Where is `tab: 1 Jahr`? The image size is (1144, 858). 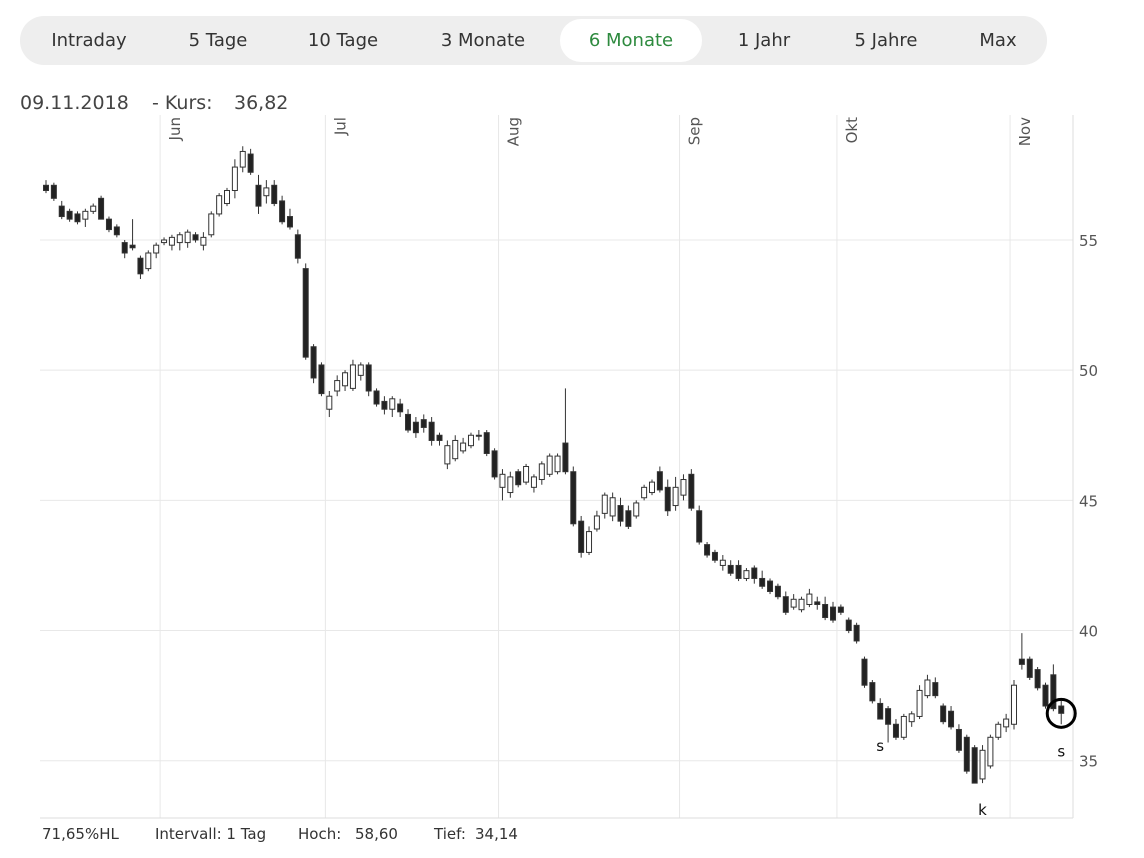
tab: 1 Jahr is located at coordinates (764, 40).